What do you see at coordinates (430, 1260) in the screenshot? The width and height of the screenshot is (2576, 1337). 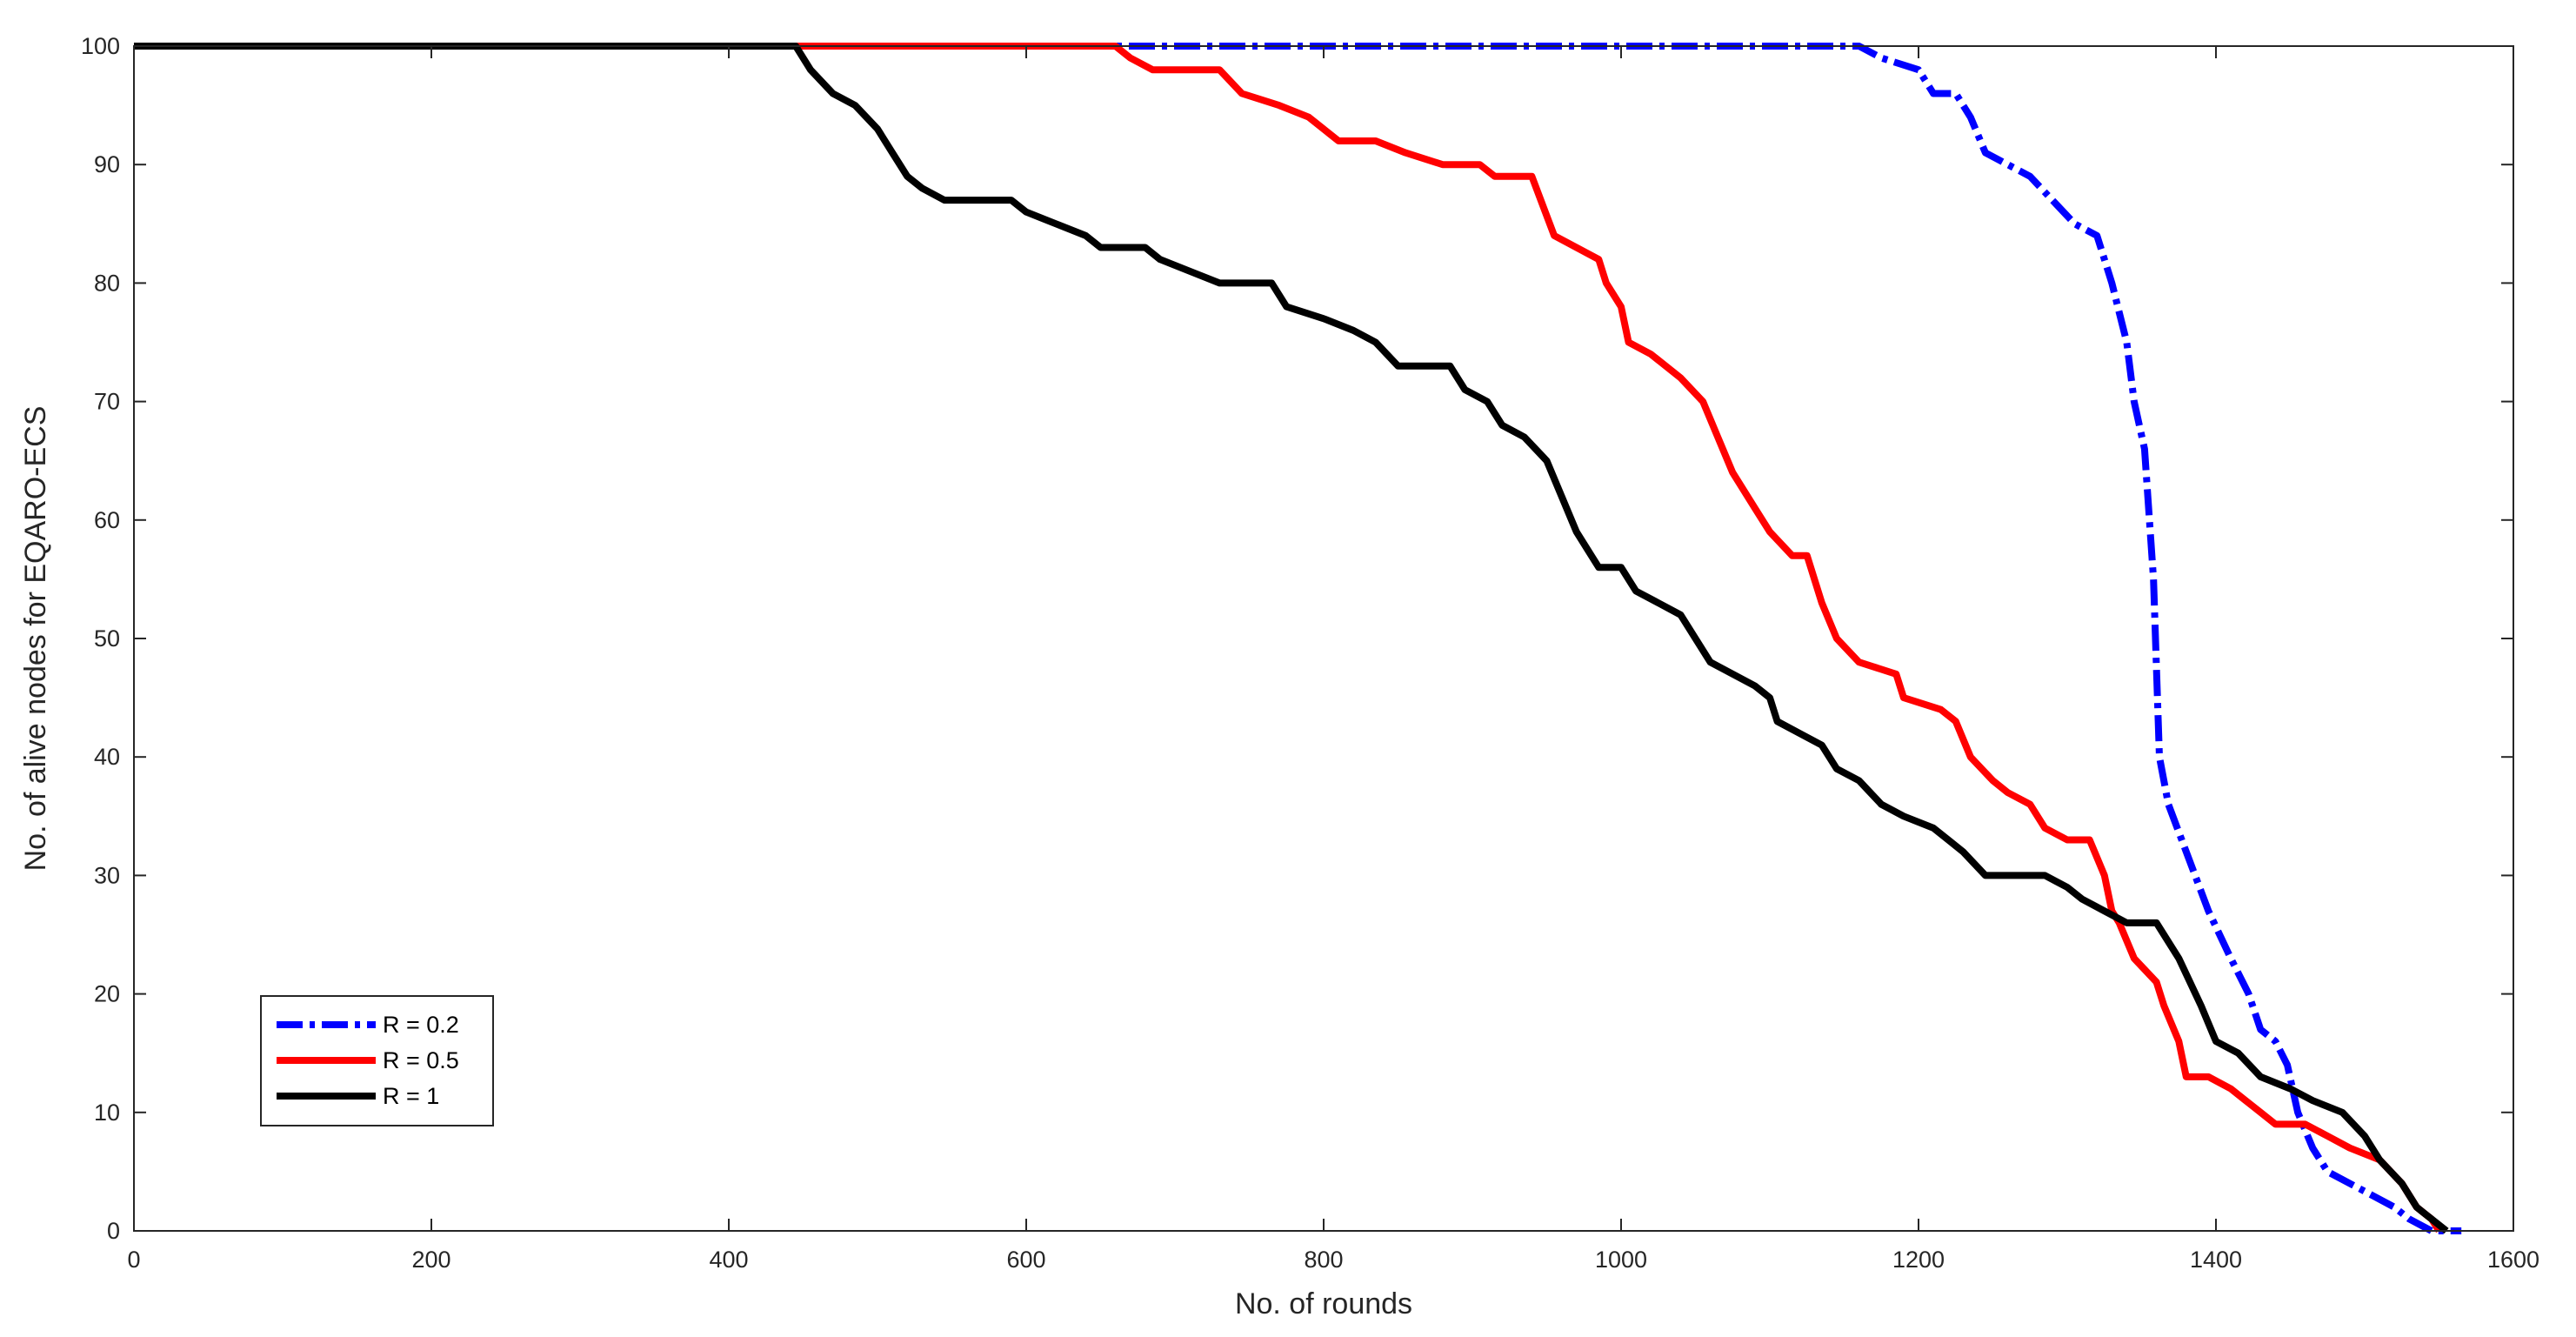 I see `x-tick-label: 200` at bounding box center [430, 1260].